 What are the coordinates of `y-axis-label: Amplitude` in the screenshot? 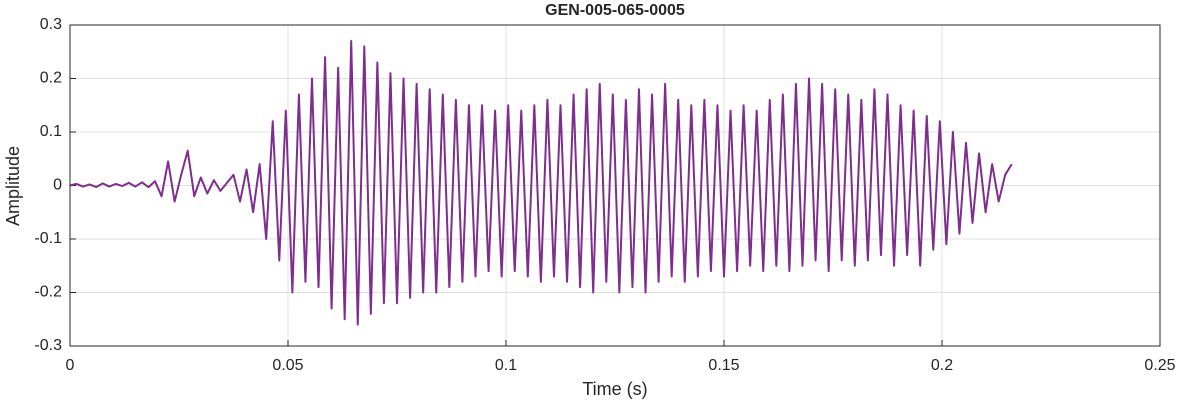 It's located at (13, 186).